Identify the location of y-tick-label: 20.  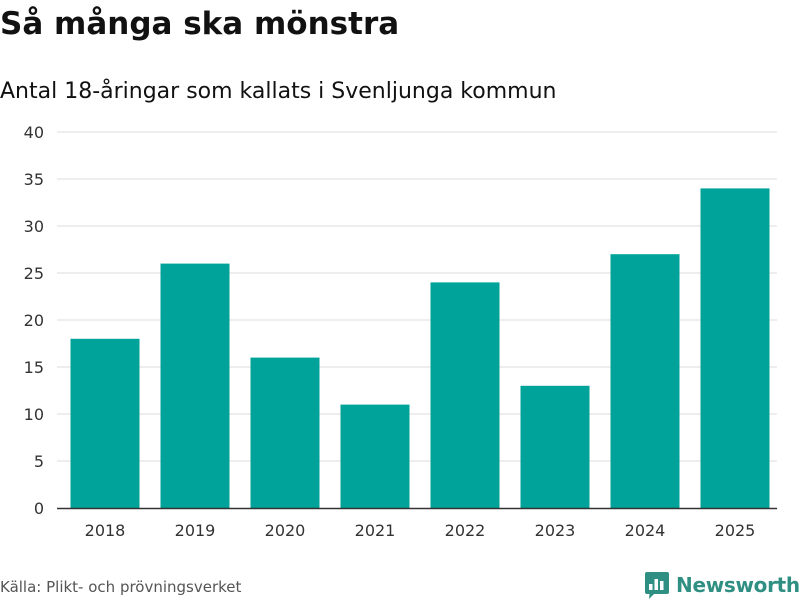
(34, 320).